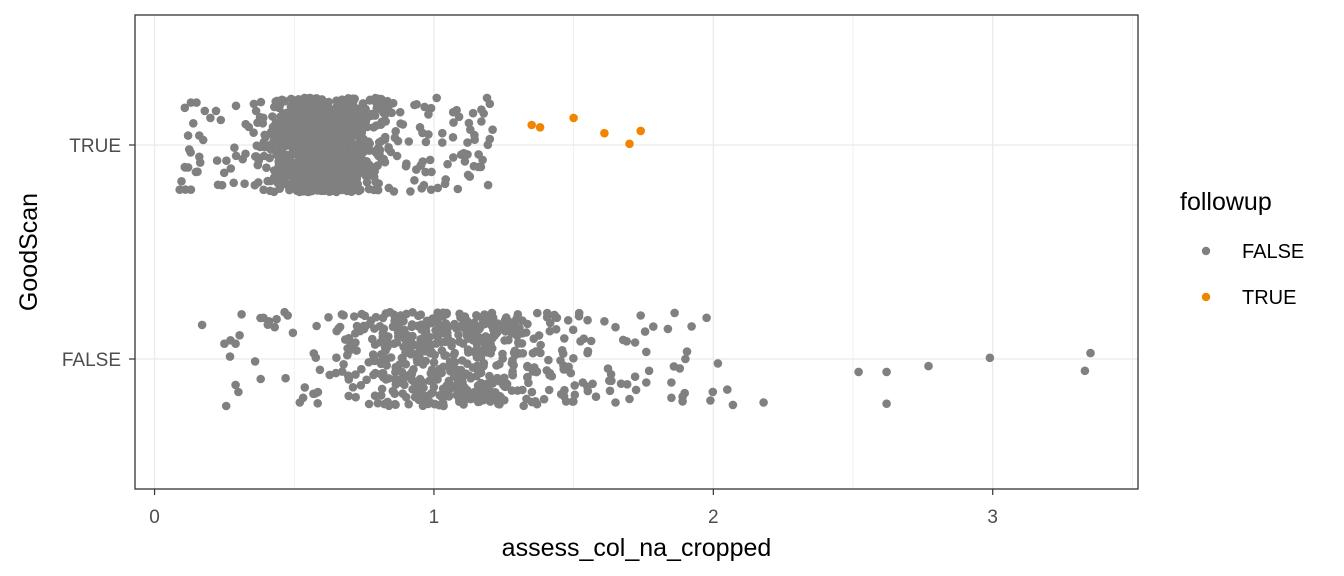 The width and height of the screenshot is (1344, 576). What do you see at coordinates (154, 517) in the screenshot?
I see `x-tick-label: 0` at bounding box center [154, 517].